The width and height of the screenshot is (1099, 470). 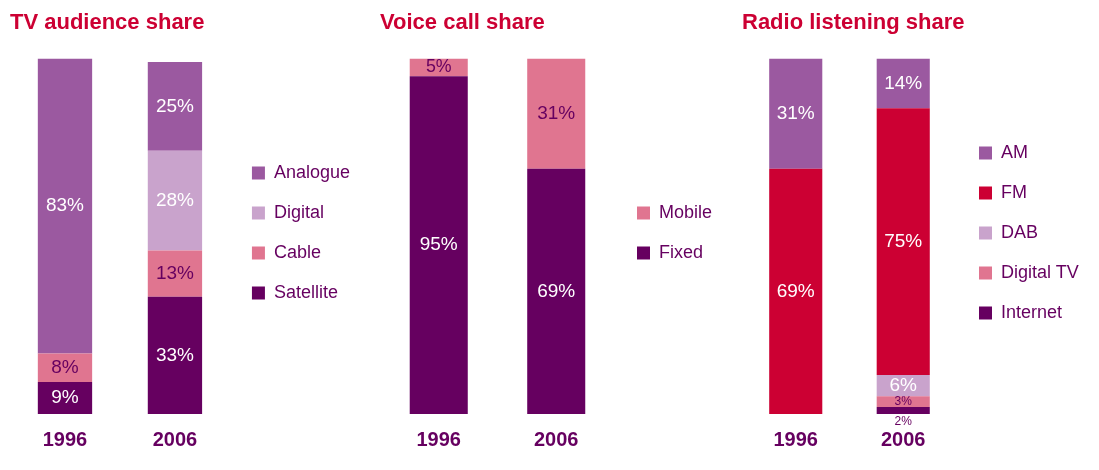 What do you see at coordinates (853, 22) in the screenshot?
I see `chart-title: Radio listening share` at bounding box center [853, 22].